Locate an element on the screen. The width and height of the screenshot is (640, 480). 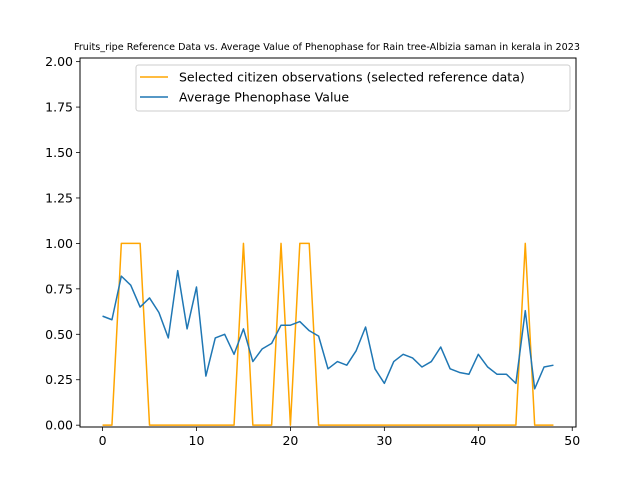
x-tick-label: 50 is located at coordinates (572, 440).